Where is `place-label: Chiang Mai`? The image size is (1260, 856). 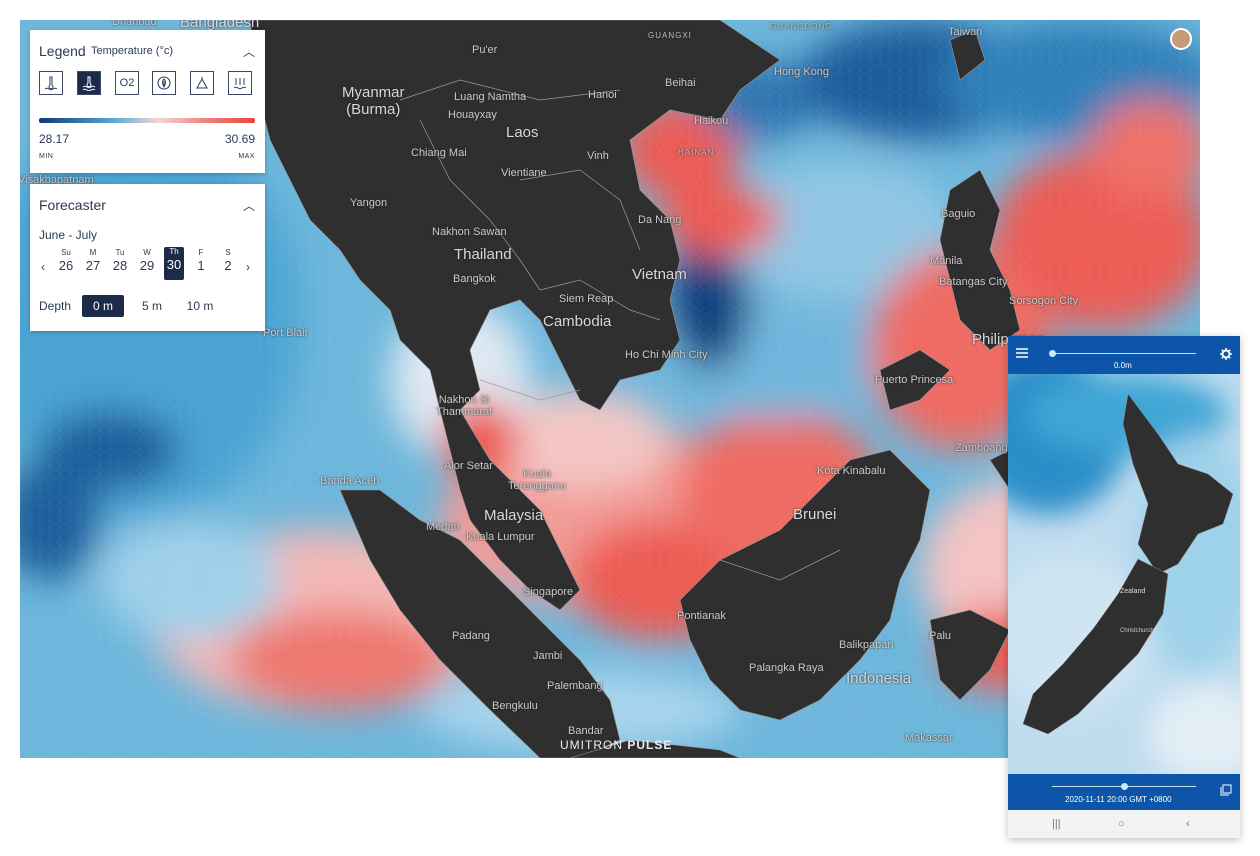
place-label: Chiang Mai is located at coordinates (439, 153).